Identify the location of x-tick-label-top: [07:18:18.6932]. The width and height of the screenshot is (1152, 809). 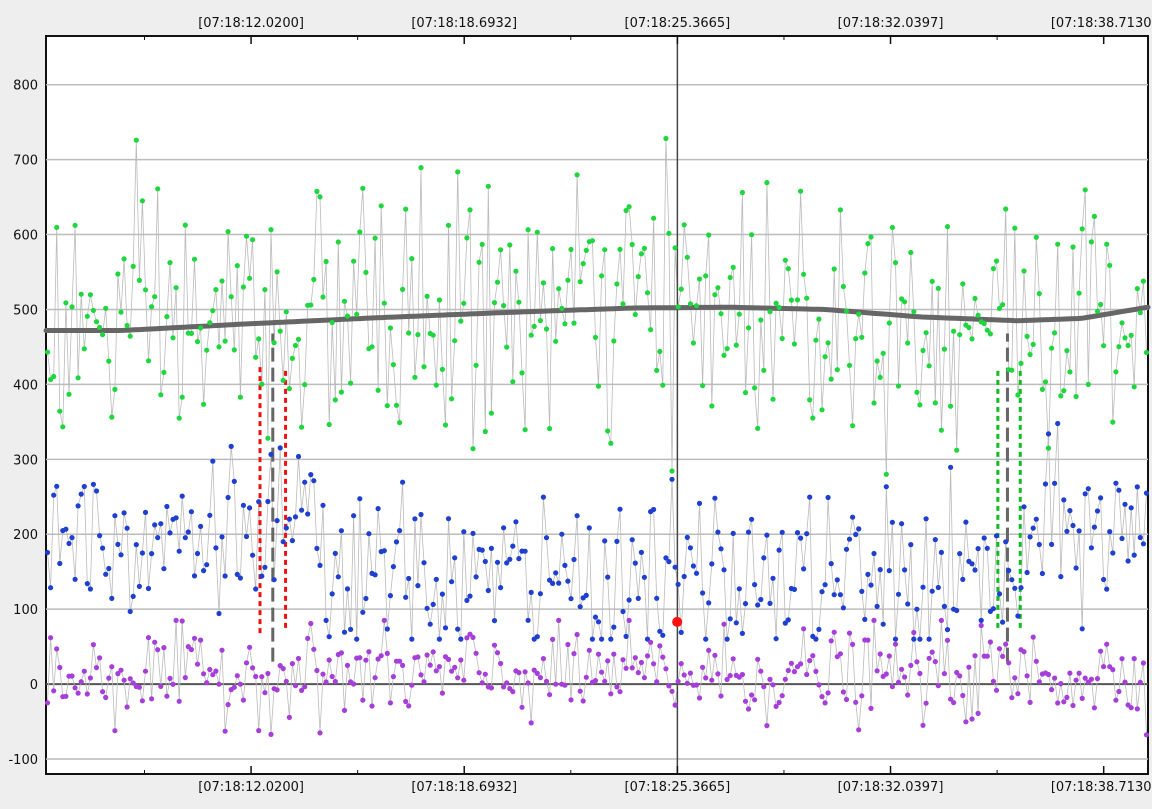
(464, 23).